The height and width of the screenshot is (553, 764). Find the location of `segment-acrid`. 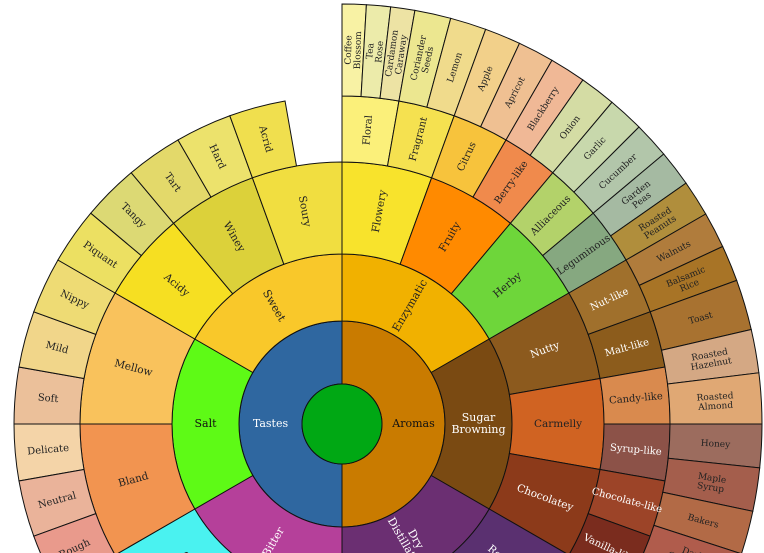

segment-acrid is located at coordinates (263, 139).